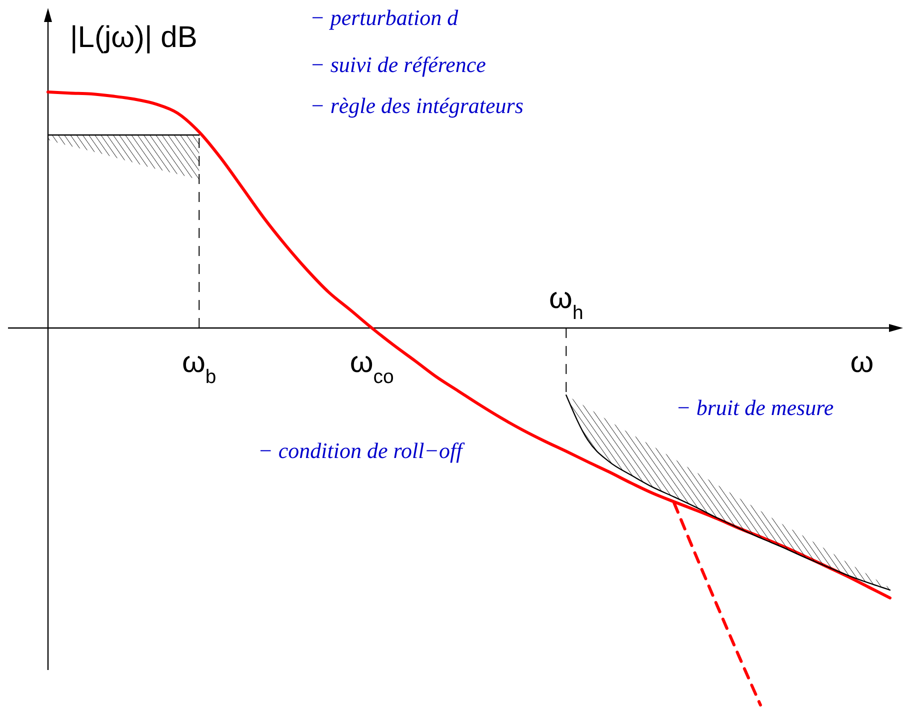 The height and width of the screenshot is (709, 903). Describe the element at coordinates (362, 450) in the screenshot. I see `annotation: − condition de roll−off` at that location.